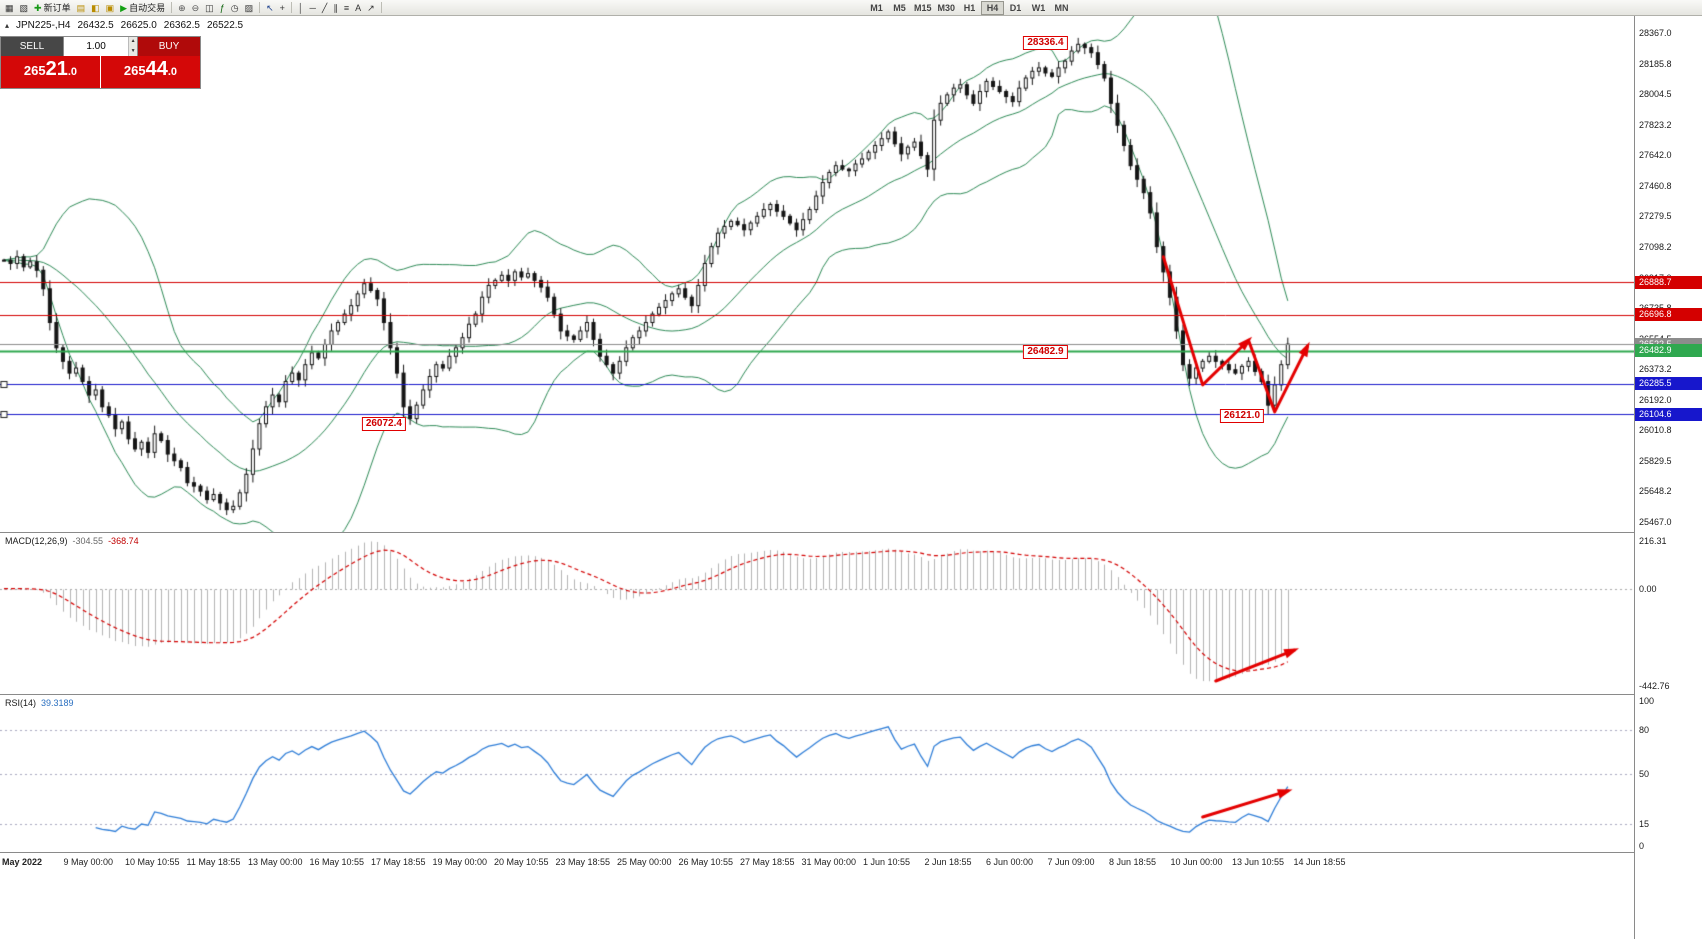  I want to click on volume-down-button: ▼, so click(133, 51).